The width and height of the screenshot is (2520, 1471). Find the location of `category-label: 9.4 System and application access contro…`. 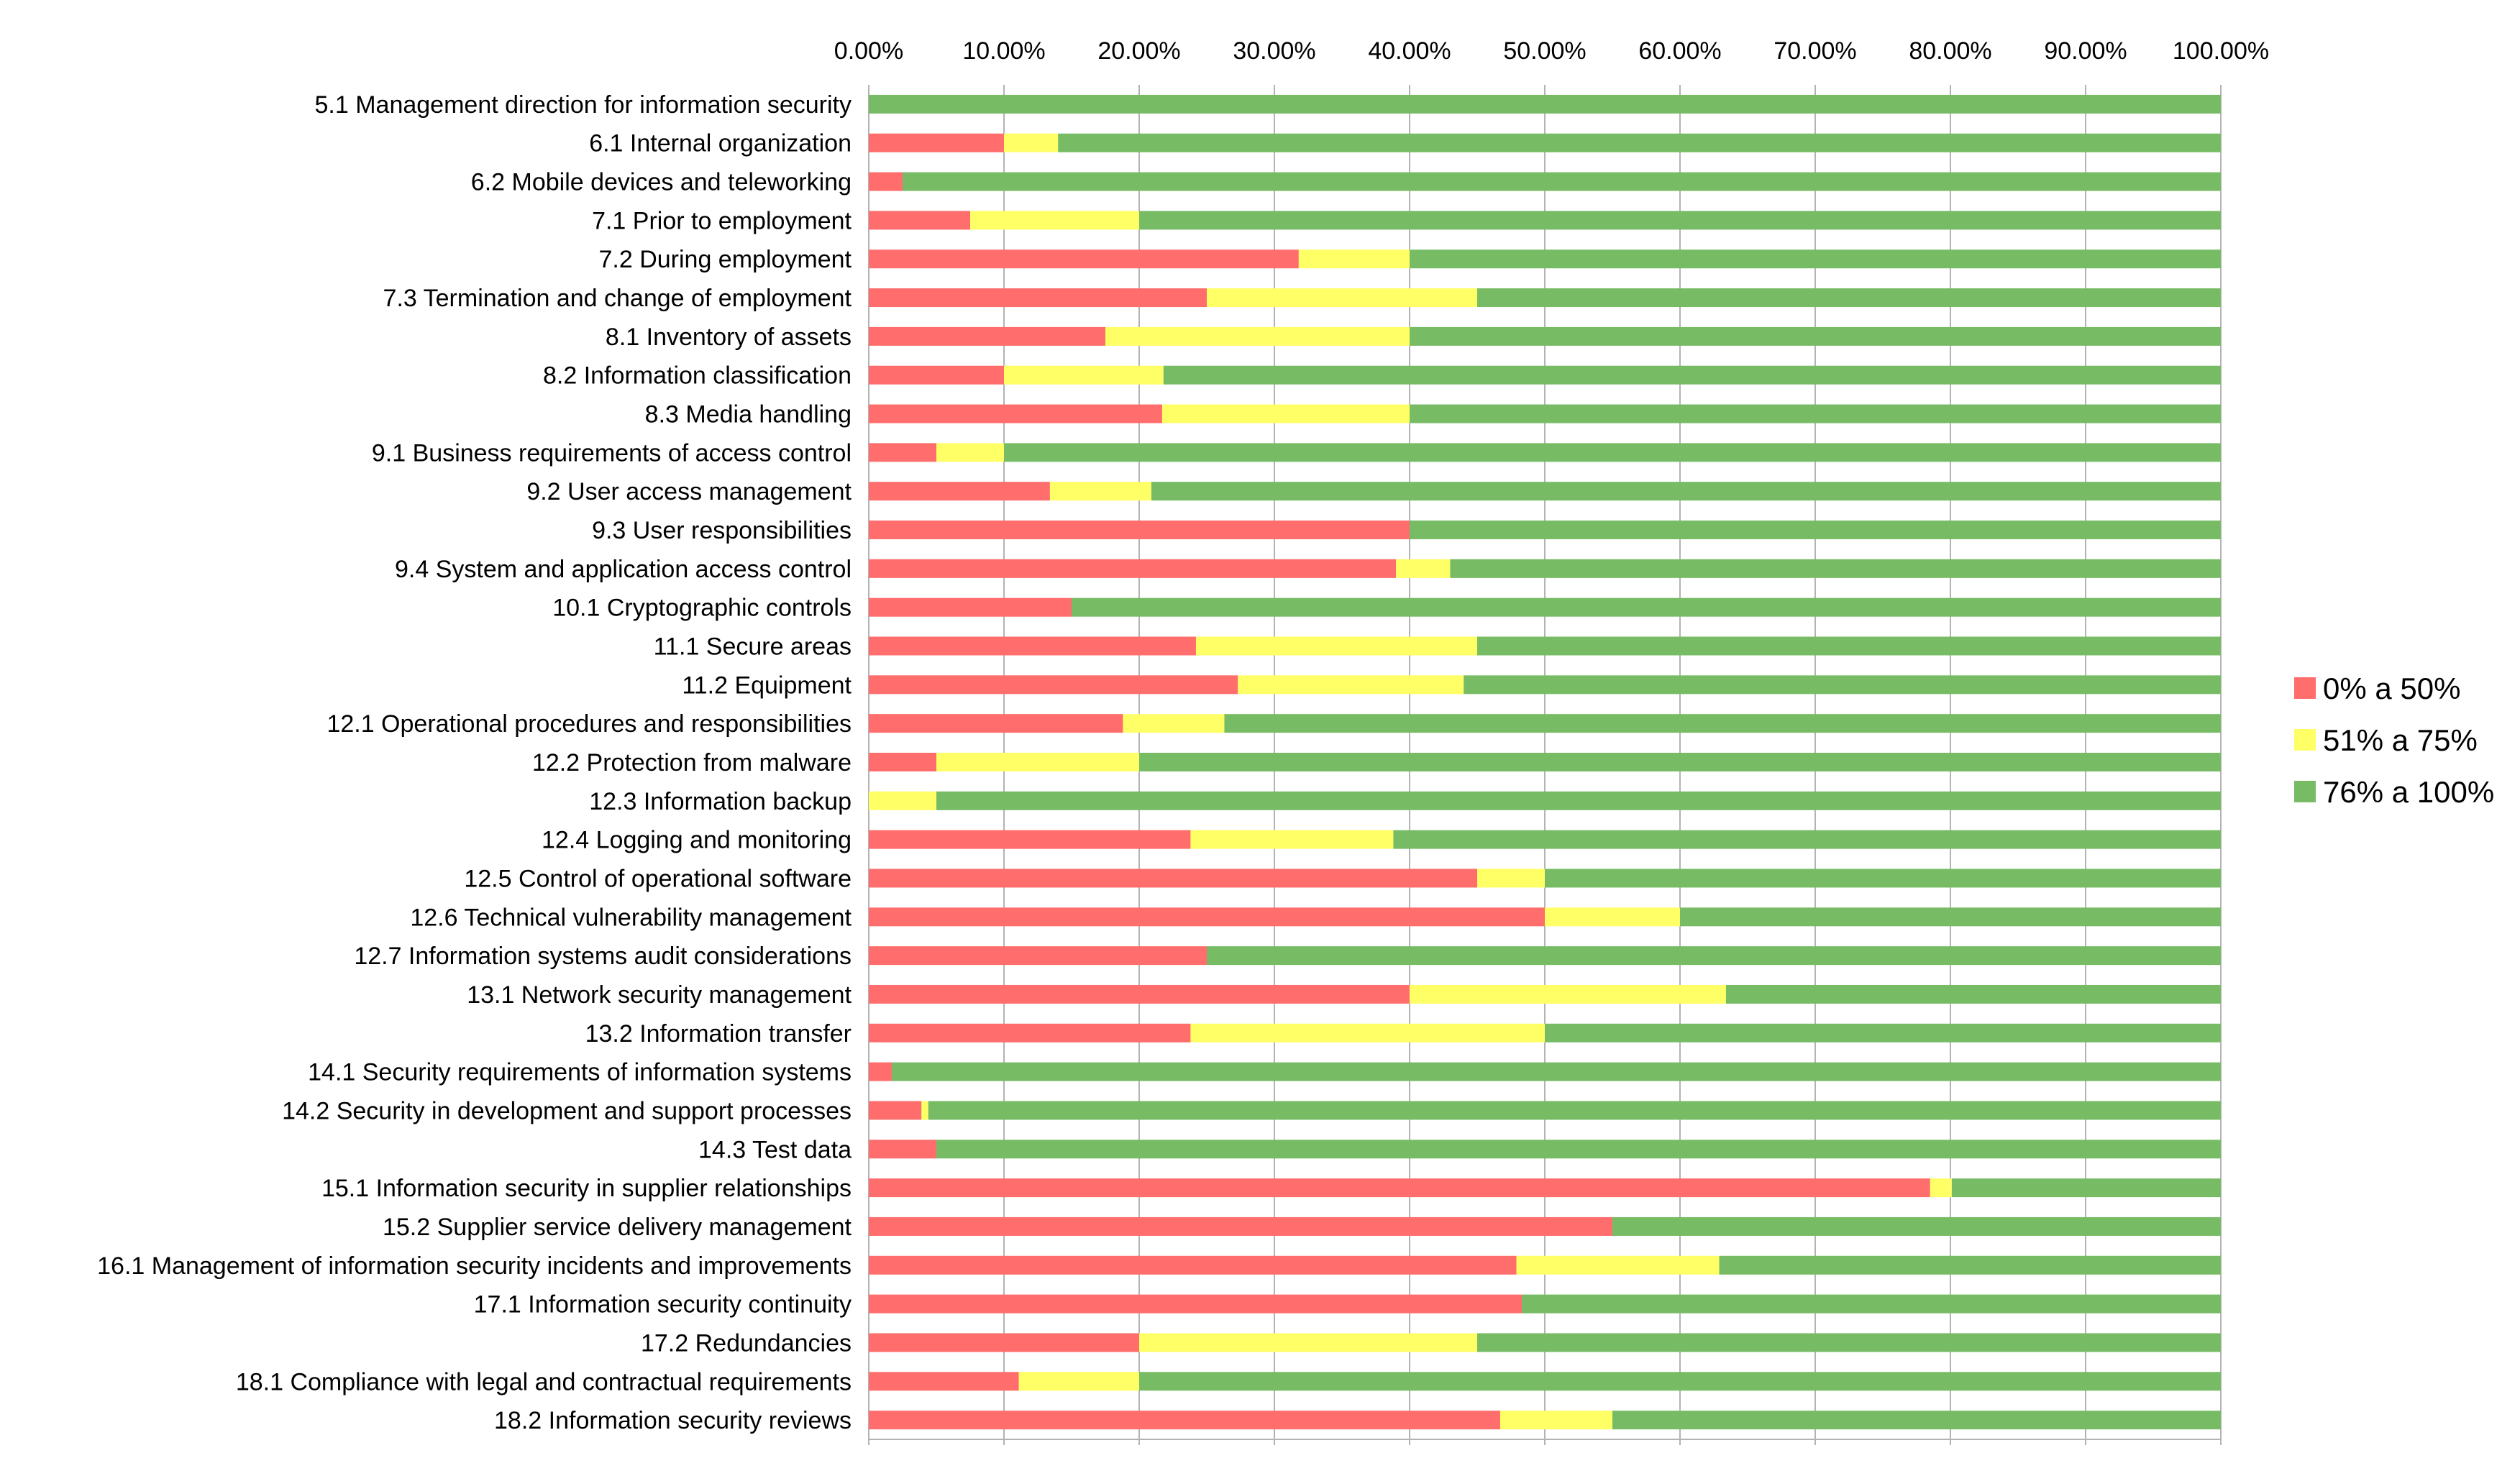

category-label: 9.4 System and application access contro… is located at coordinates (623, 569).